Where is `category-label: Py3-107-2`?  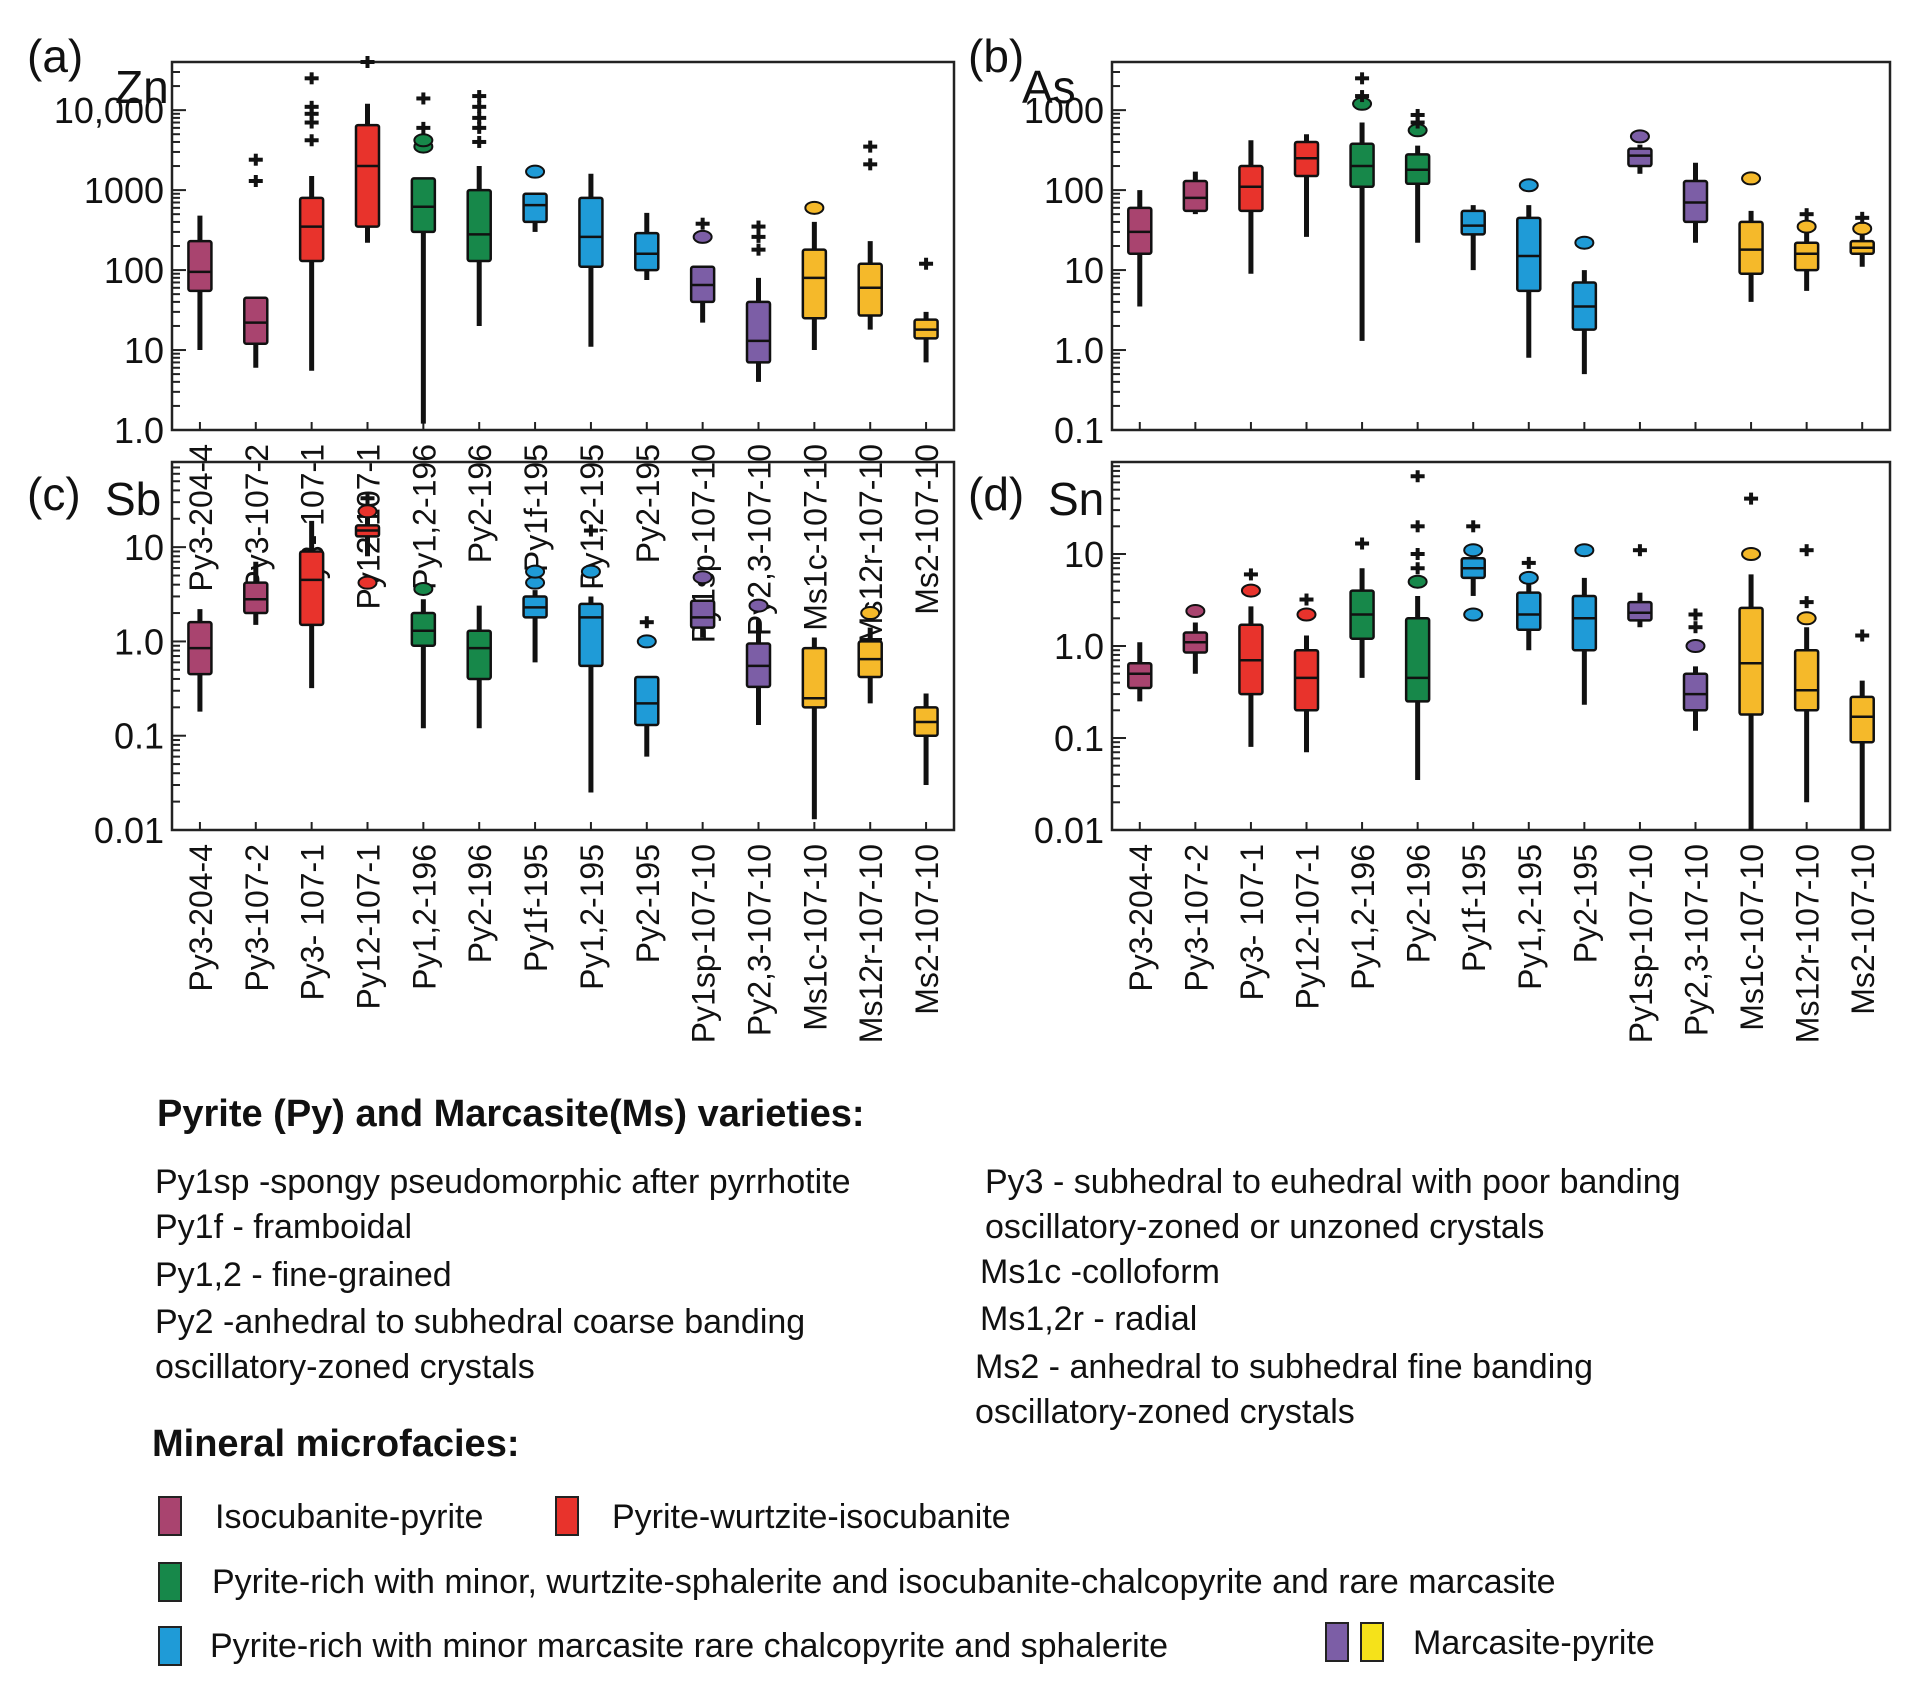
category-label: Py3-107-2 is located at coordinates (1196, 918).